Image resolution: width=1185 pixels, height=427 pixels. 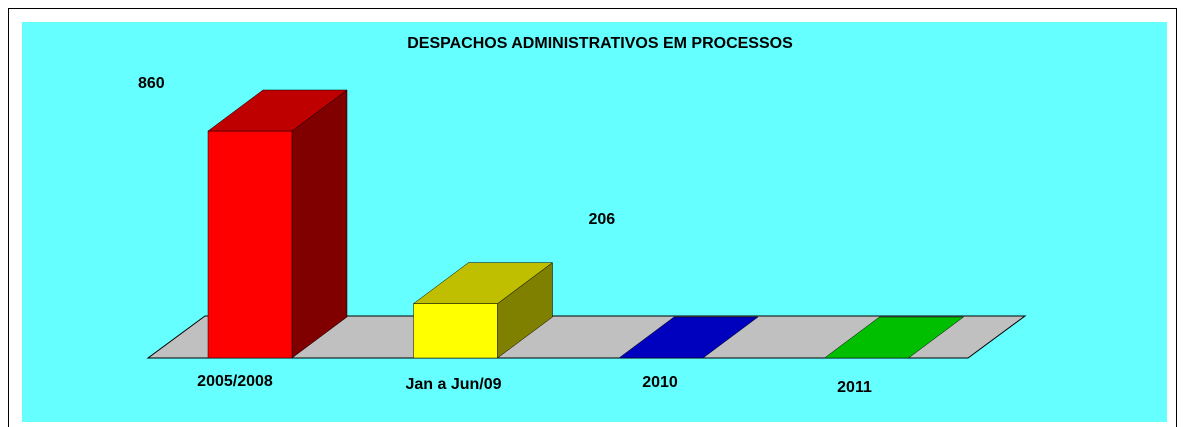 What do you see at coordinates (602, 219) in the screenshot?
I see `data-label: 206` at bounding box center [602, 219].